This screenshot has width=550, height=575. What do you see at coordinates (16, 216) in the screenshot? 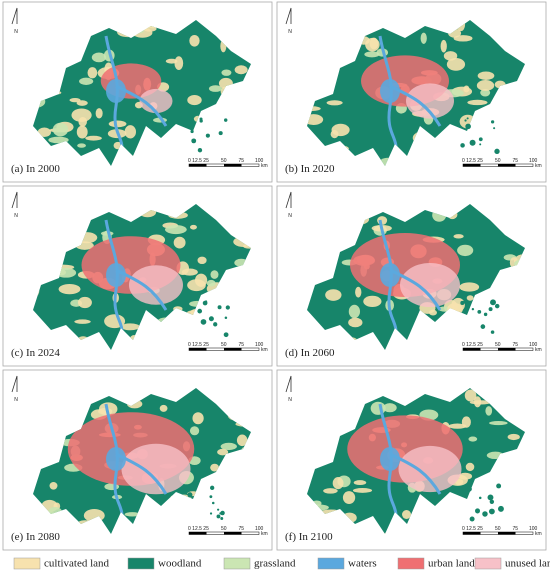
I see `north-label: N` at bounding box center [16, 216].